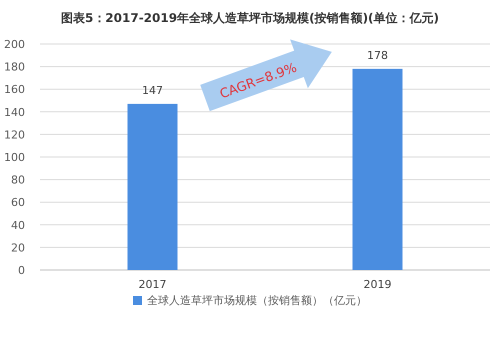  What do you see at coordinates (152, 90) in the screenshot?
I see `data-label: 147` at bounding box center [152, 90].